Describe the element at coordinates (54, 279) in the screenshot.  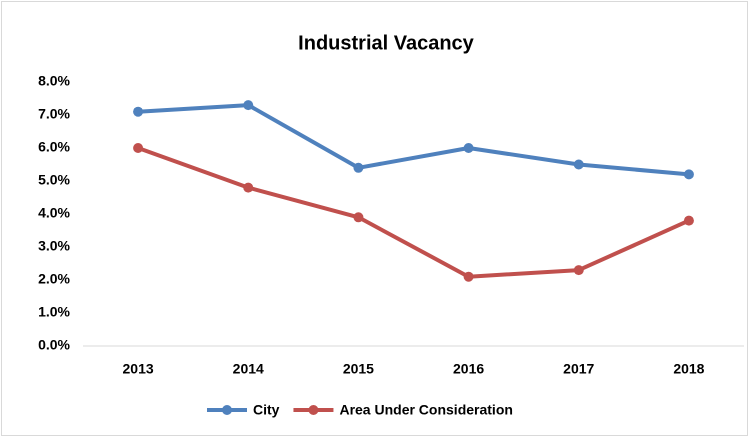
I see `y-tick-label: 2.0%` at that location.